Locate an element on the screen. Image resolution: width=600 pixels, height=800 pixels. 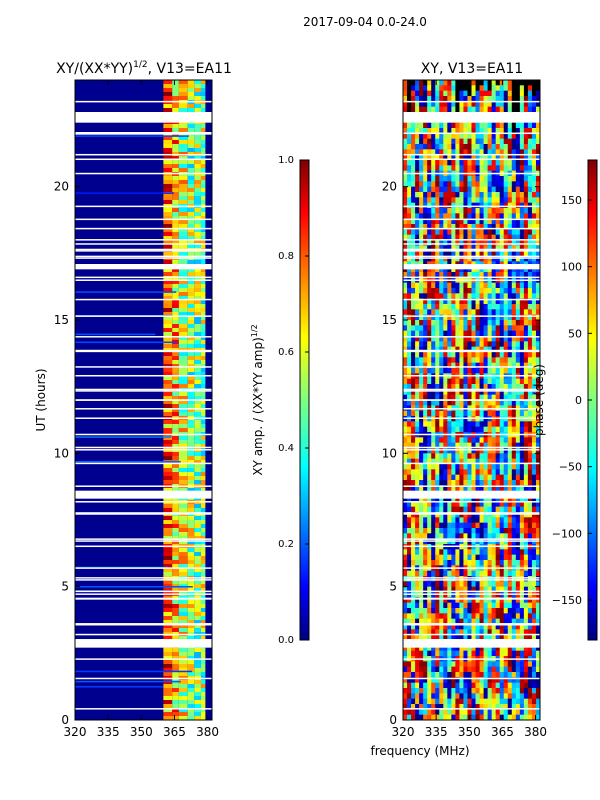
data-gap is located at coordinates (143, 494).